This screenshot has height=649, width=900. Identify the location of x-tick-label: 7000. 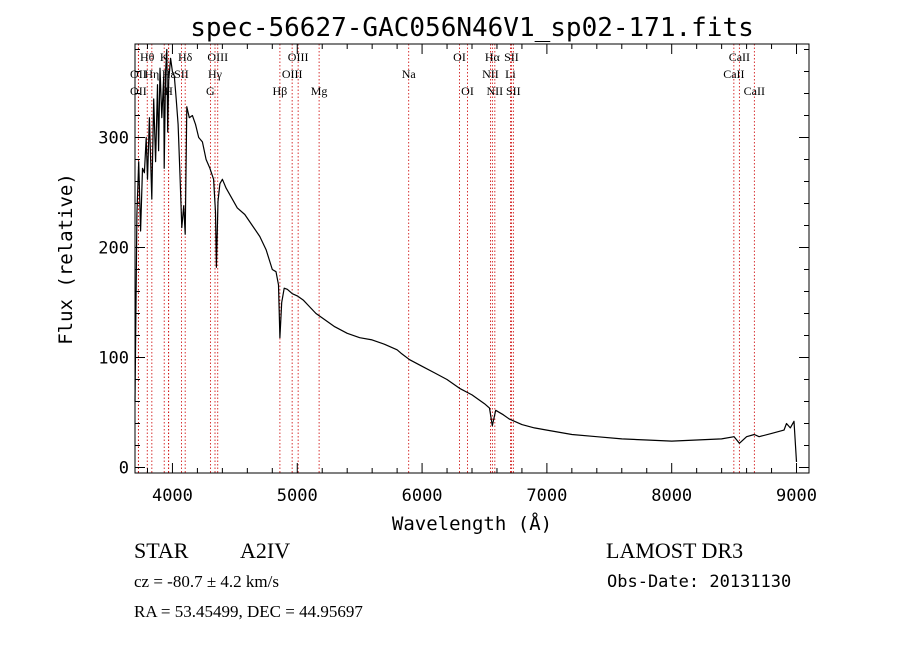
(546, 496).